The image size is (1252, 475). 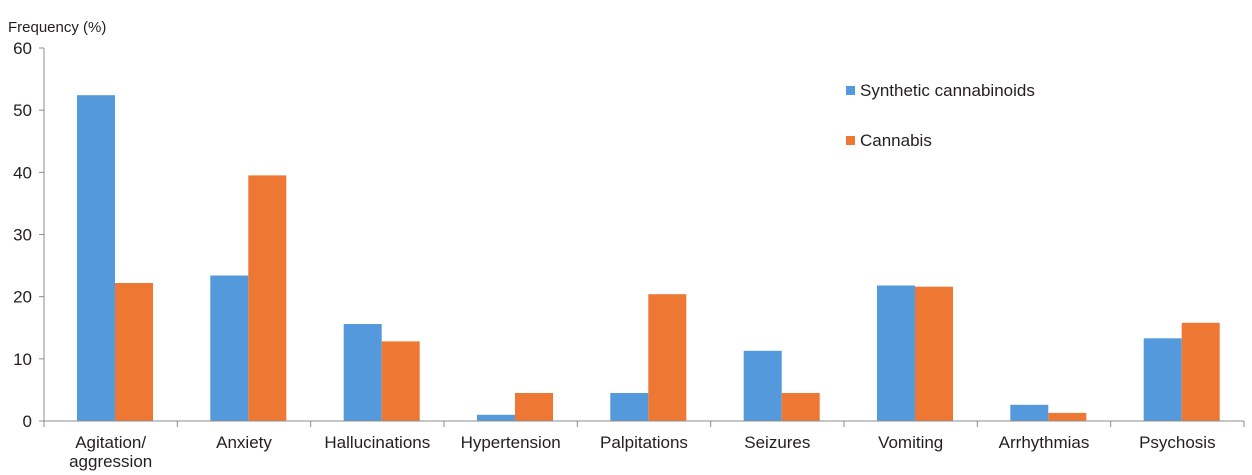 I want to click on legend-label-0: Synthetic cannabinoids, so click(x=947, y=90).